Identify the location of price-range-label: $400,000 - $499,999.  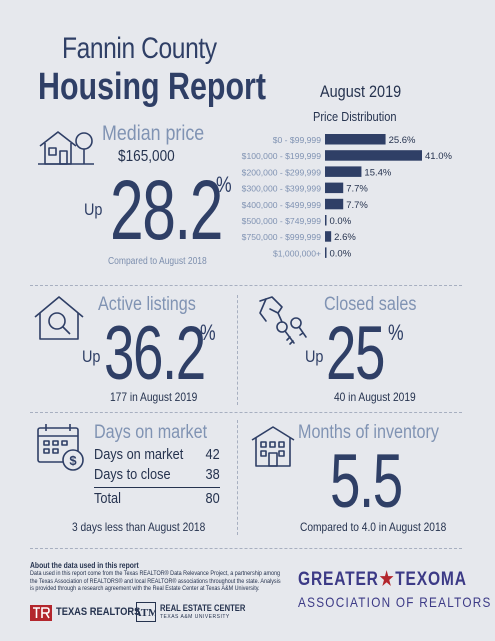
(282, 205).